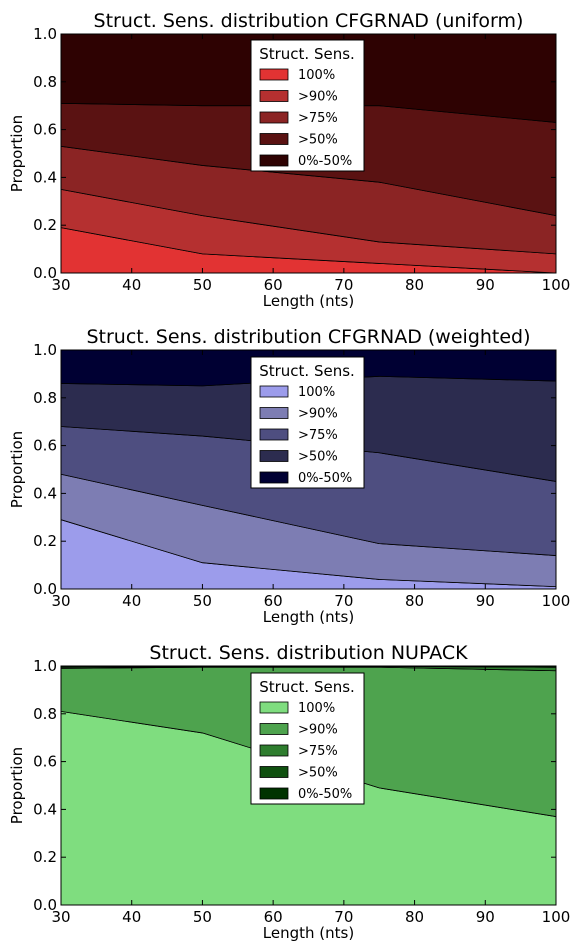 This screenshot has width=575, height=944. I want to click on chart-title: Struct. Sens. distribution NUPACK, so click(308, 653).